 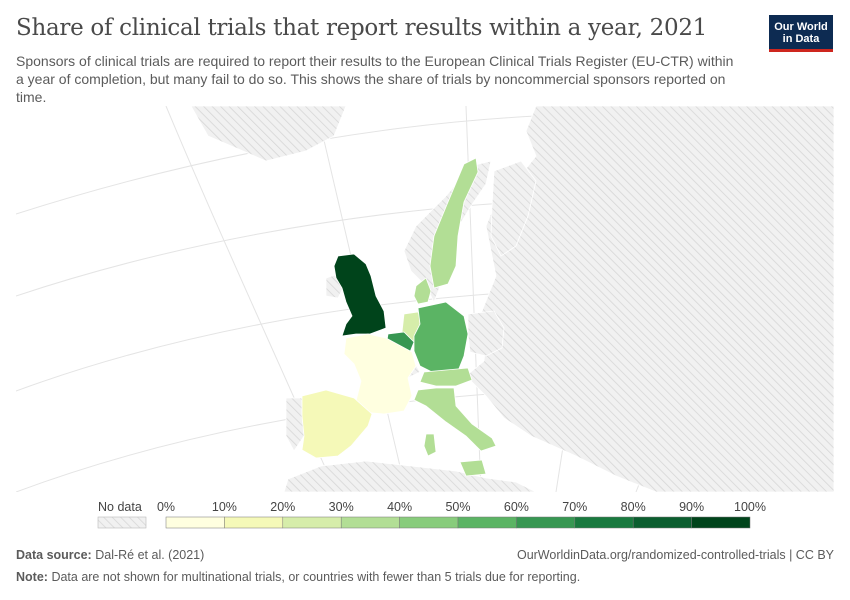 I want to click on legend-tick-label: 0%, so click(x=166, y=507).